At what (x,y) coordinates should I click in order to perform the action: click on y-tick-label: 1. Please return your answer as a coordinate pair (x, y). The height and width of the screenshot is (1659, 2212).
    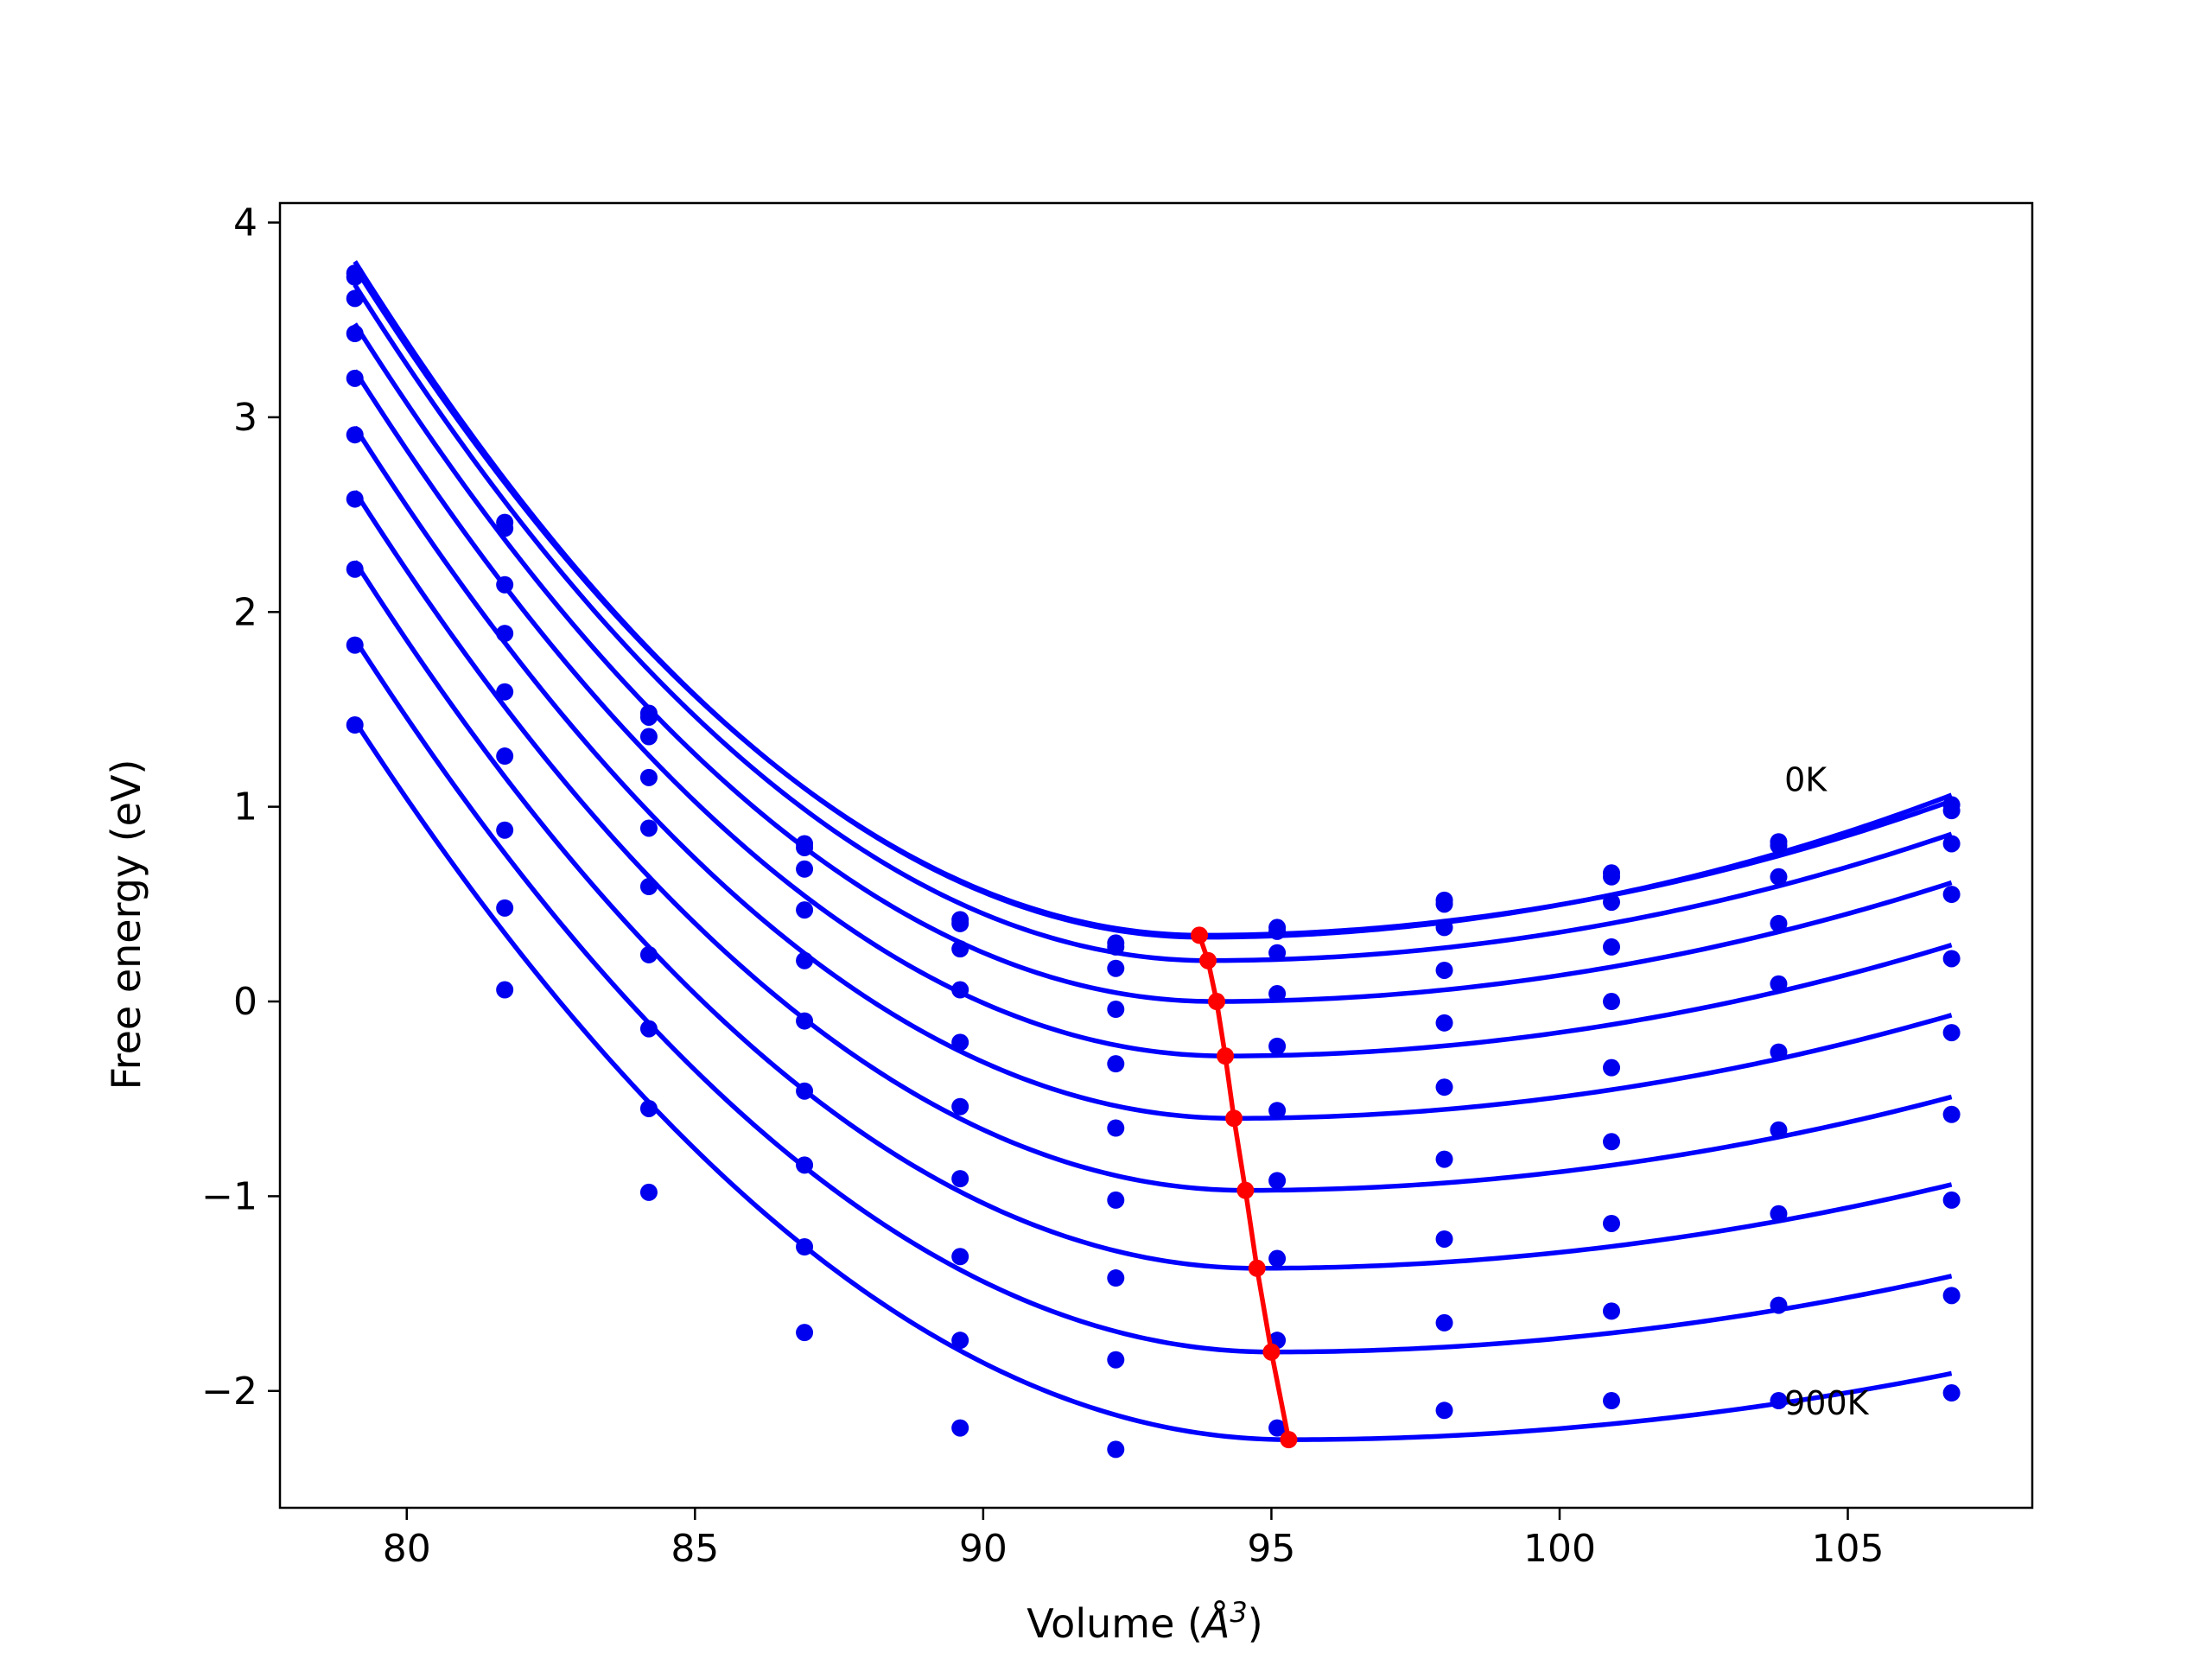
    Looking at the image, I should click on (245, 807).